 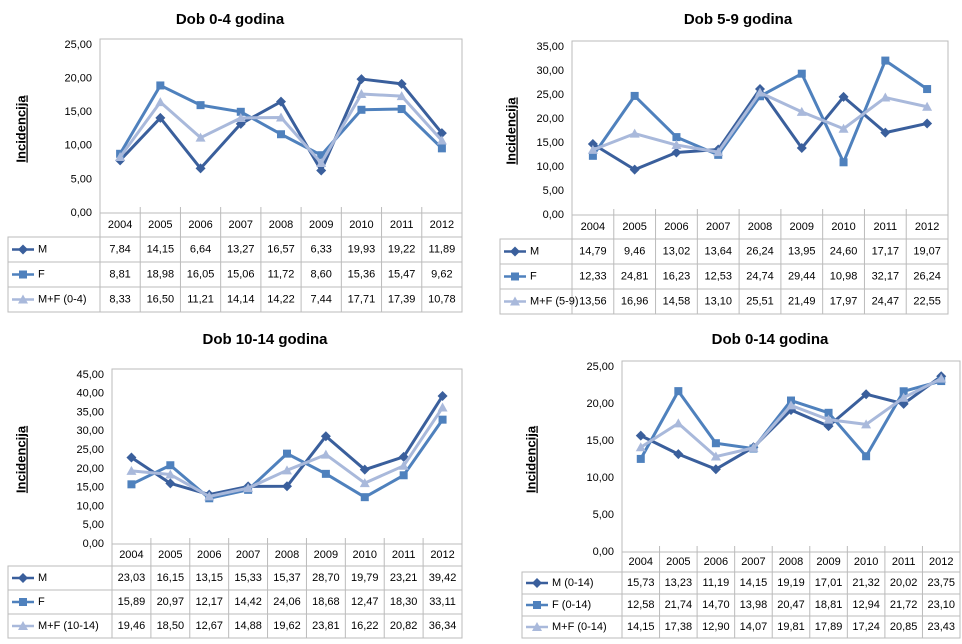 What do you see at coordinates (573, 583) in the screenshot?
I see `legend-label: M (0-14)` at bounding box center [573, 583].